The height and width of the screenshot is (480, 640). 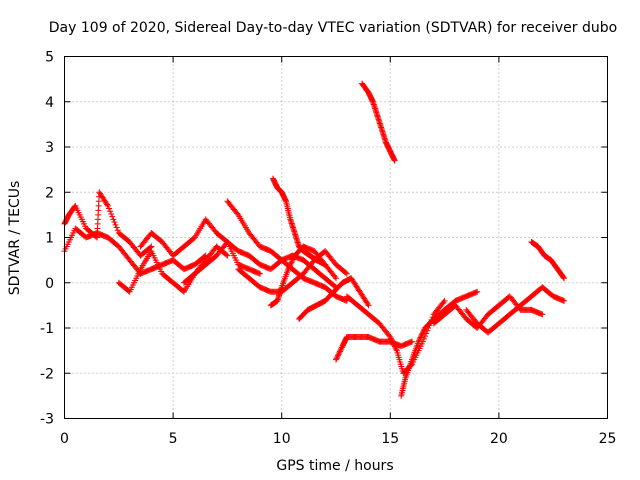 What do you see at coordinates (108, 224) in the screenshot?
I see `series-arc-B` at bounding box center [108, 224].